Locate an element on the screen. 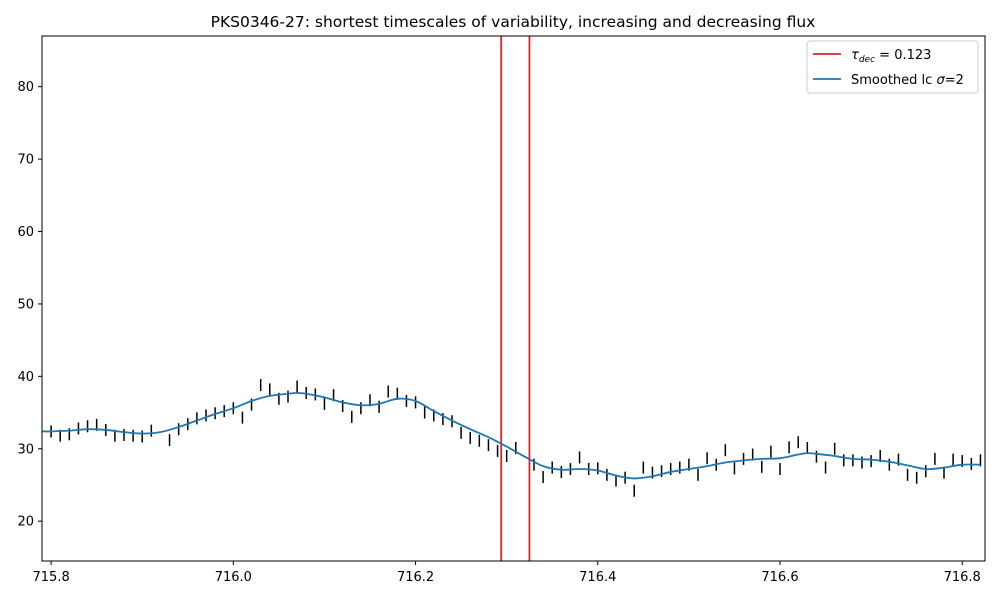 This screenshot has height=600, width=1000. y-tick-label: 40 is located at coordinates (25, 377).